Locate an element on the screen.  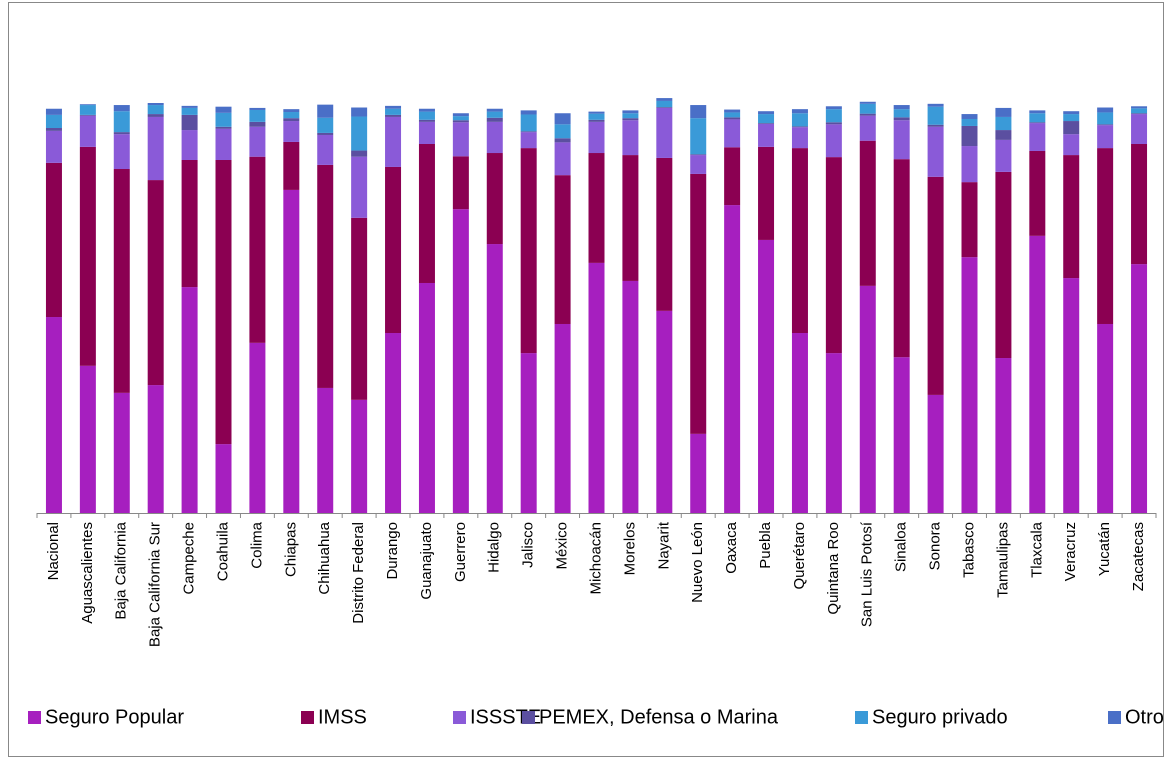
x-tick-label: Tamaulipas is located at coordinates (1002, 560).